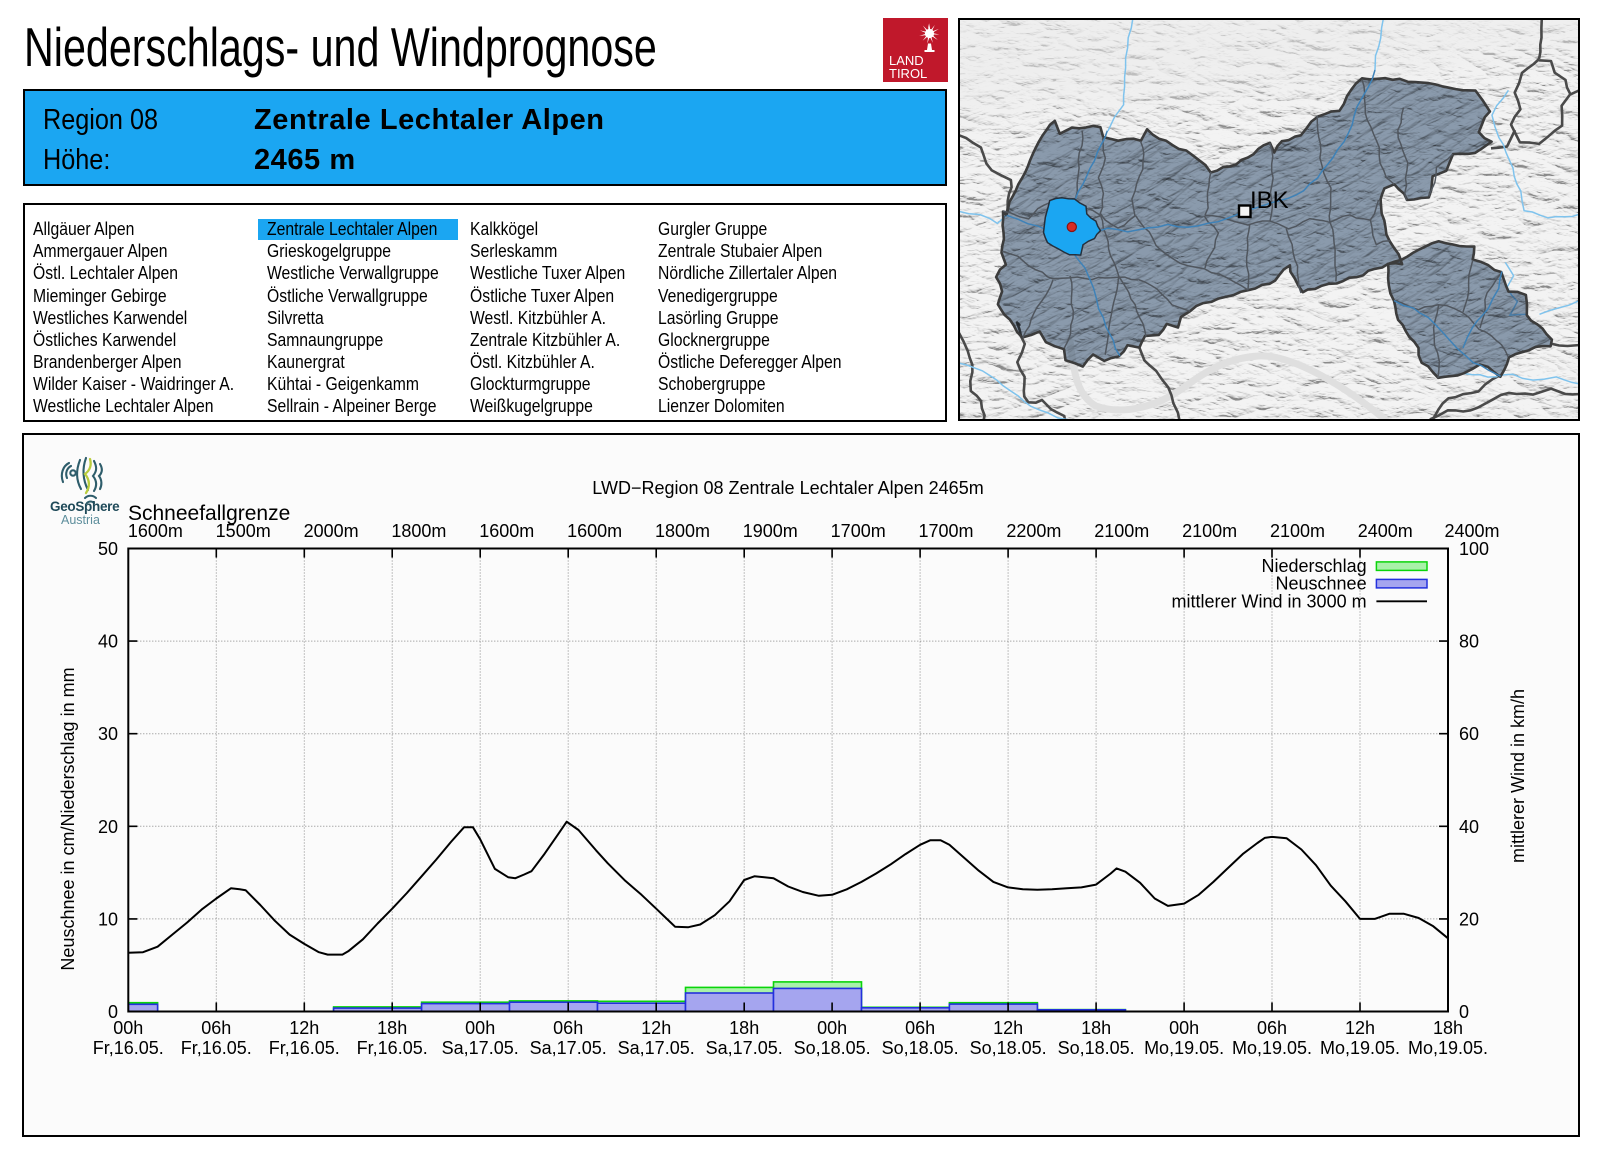 Image resolution: width=1600 pixels, height=1153 pixels. Describe the element at coordinates (1033, 531) in the screenshot. I see `svg-text: 2200m` at that location.